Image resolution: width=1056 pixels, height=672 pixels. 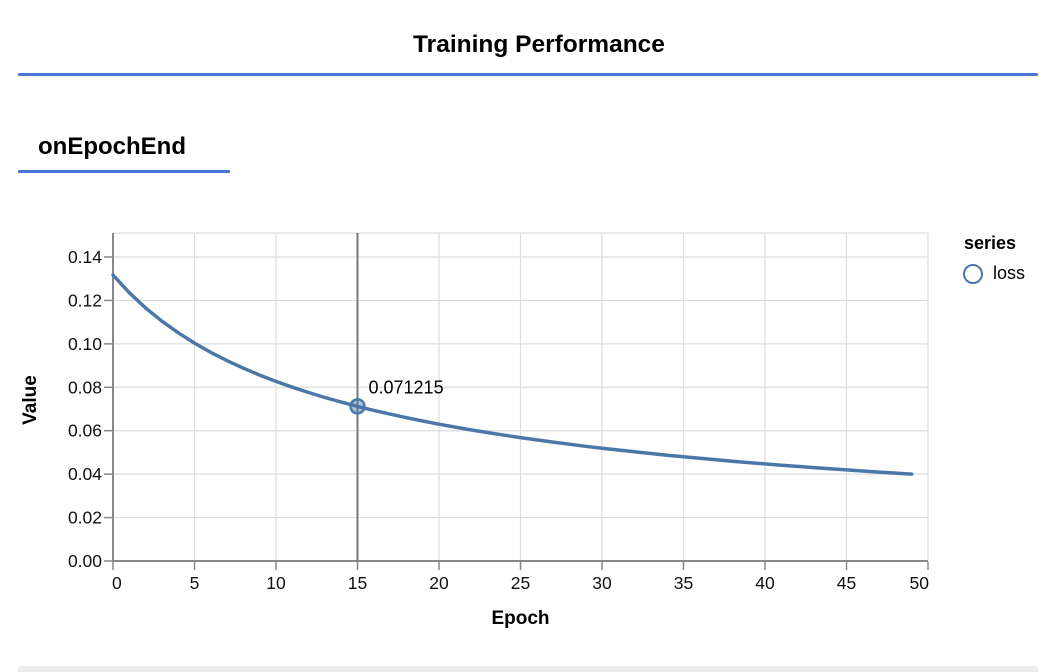 What do you see at coordinates (85, 518) in the screenshot?
I see `y-tick-label: 0.02` at bounding box center [85, 518].